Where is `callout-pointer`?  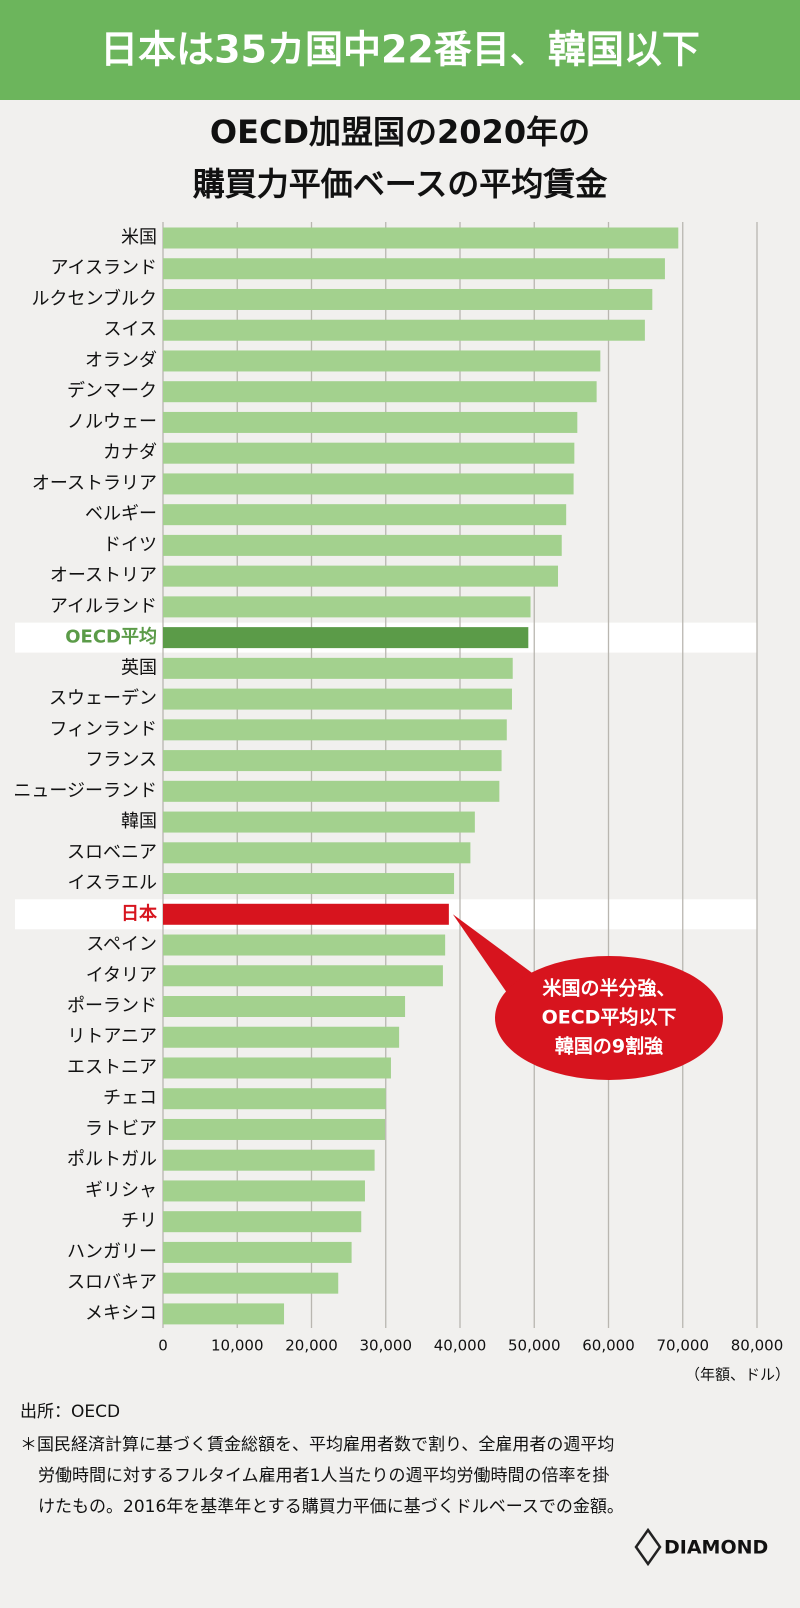
callout-pointer is located at coordinates (495, 958).